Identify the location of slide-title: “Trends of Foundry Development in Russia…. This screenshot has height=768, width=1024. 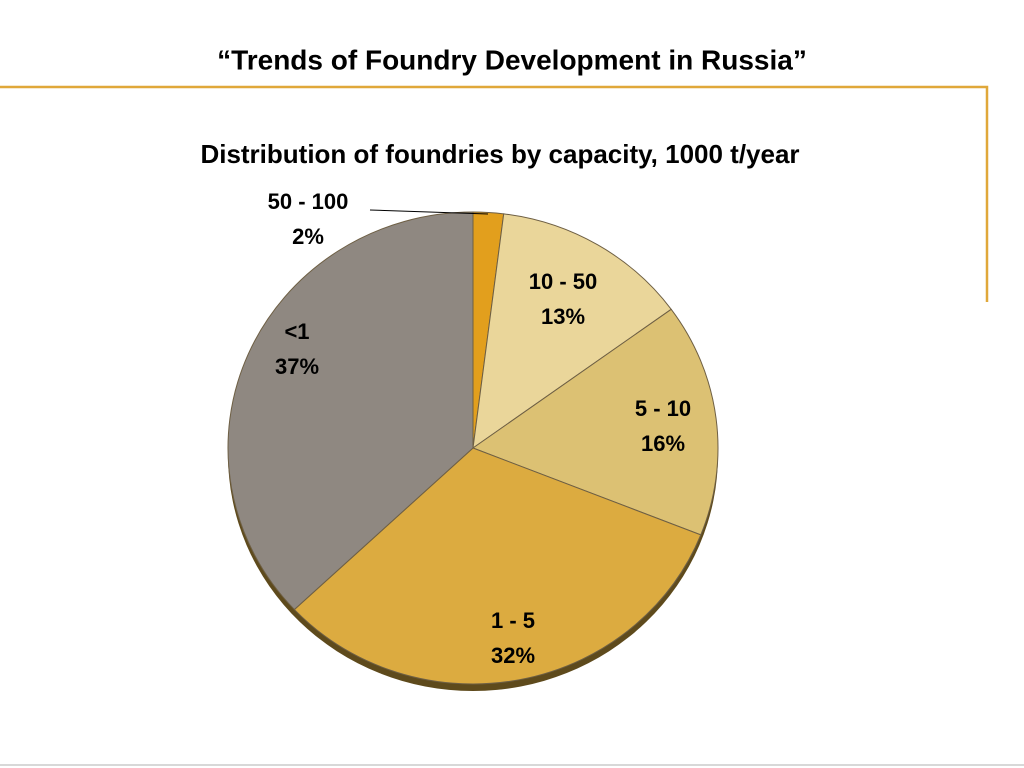
(512, 59).